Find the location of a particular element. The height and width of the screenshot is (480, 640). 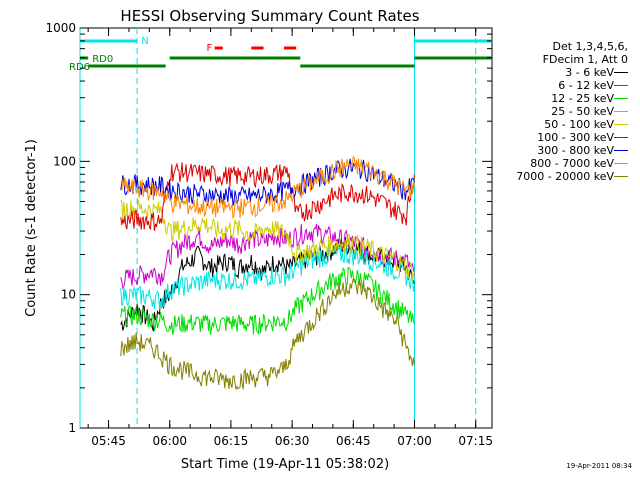

legend-label: 12 - 25 keV is located at coordinates (582, 98).